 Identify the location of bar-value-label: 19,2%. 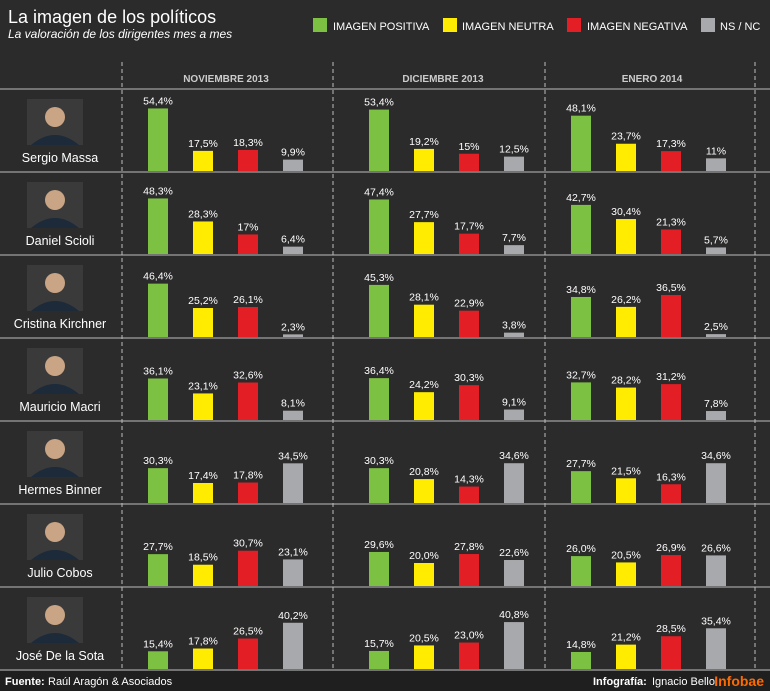
(424, 142).